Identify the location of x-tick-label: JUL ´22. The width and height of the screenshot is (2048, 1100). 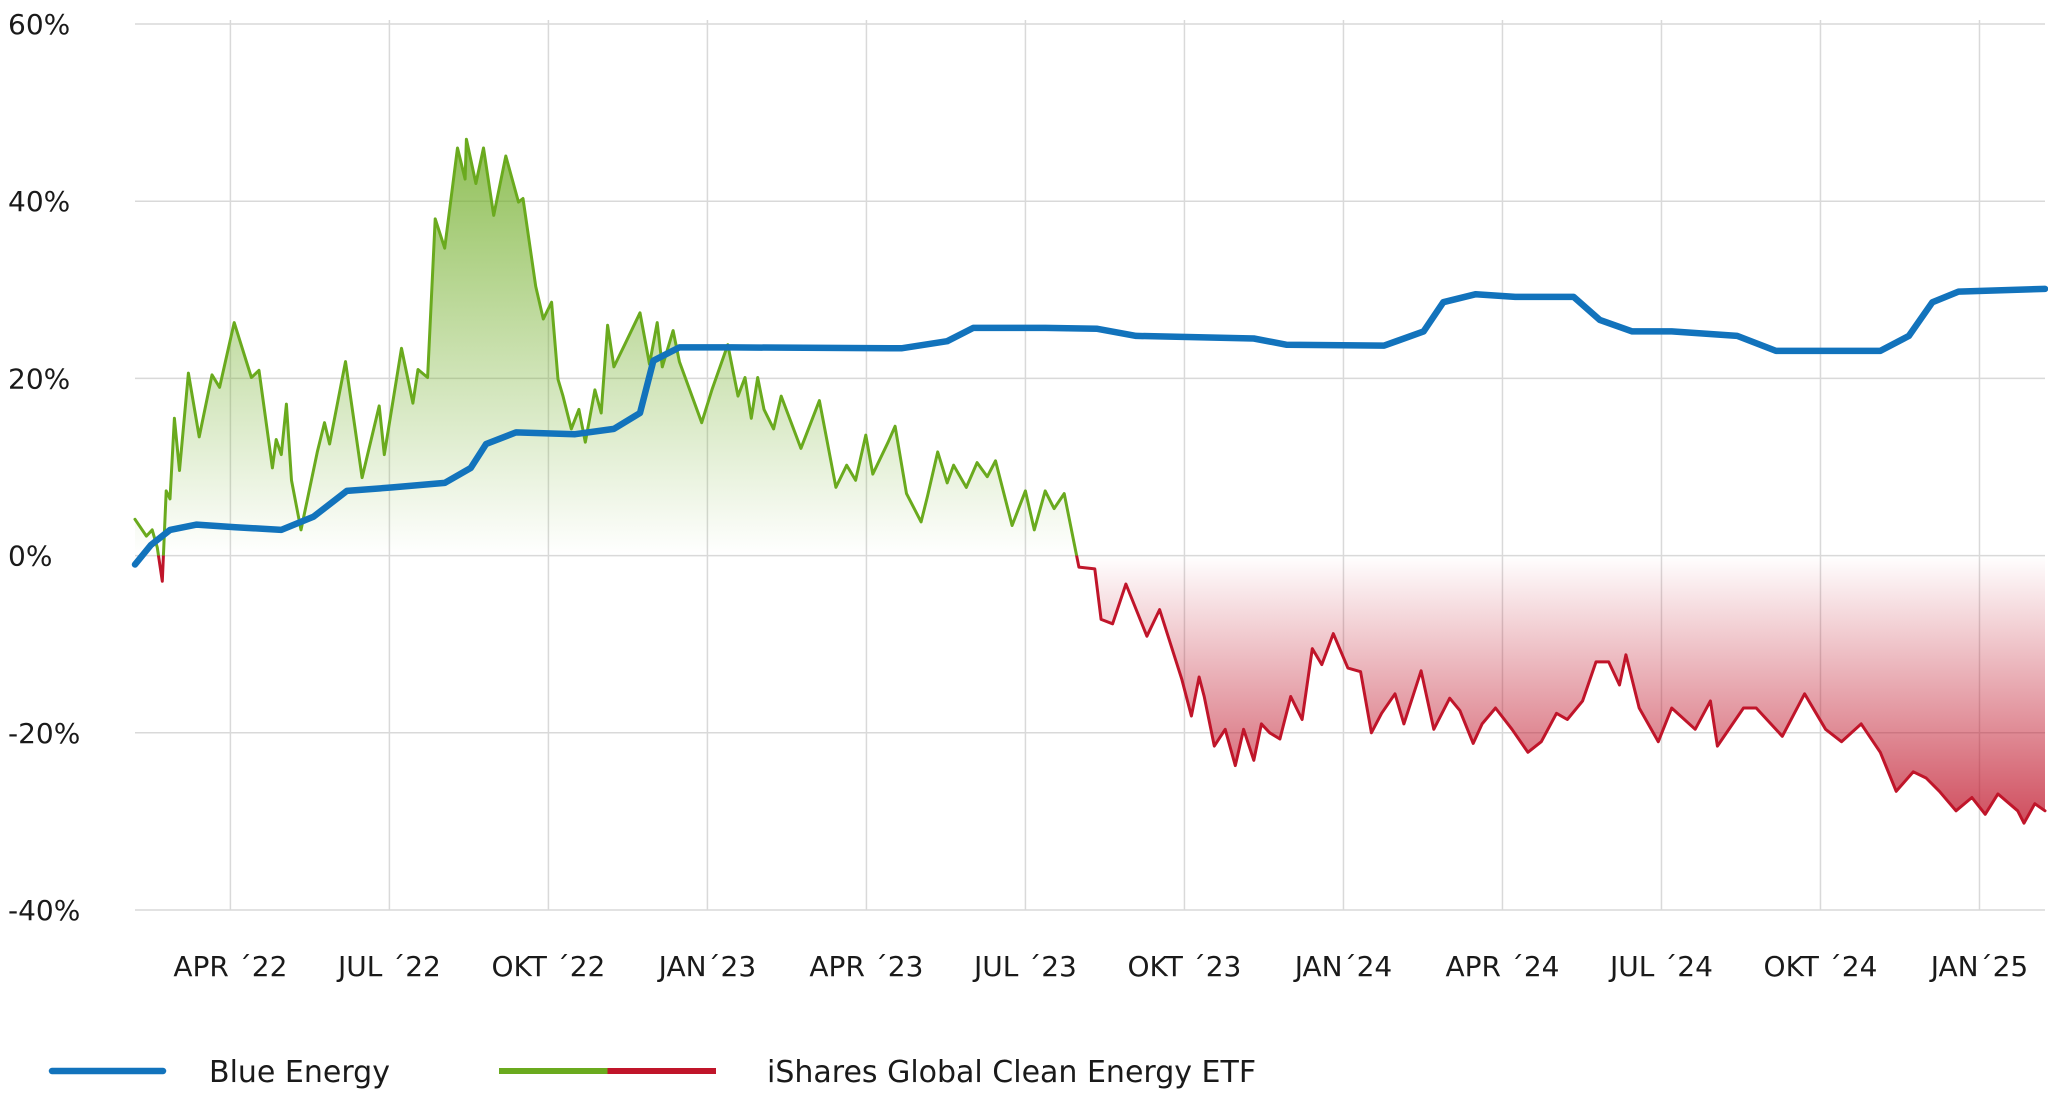
(388, 966).